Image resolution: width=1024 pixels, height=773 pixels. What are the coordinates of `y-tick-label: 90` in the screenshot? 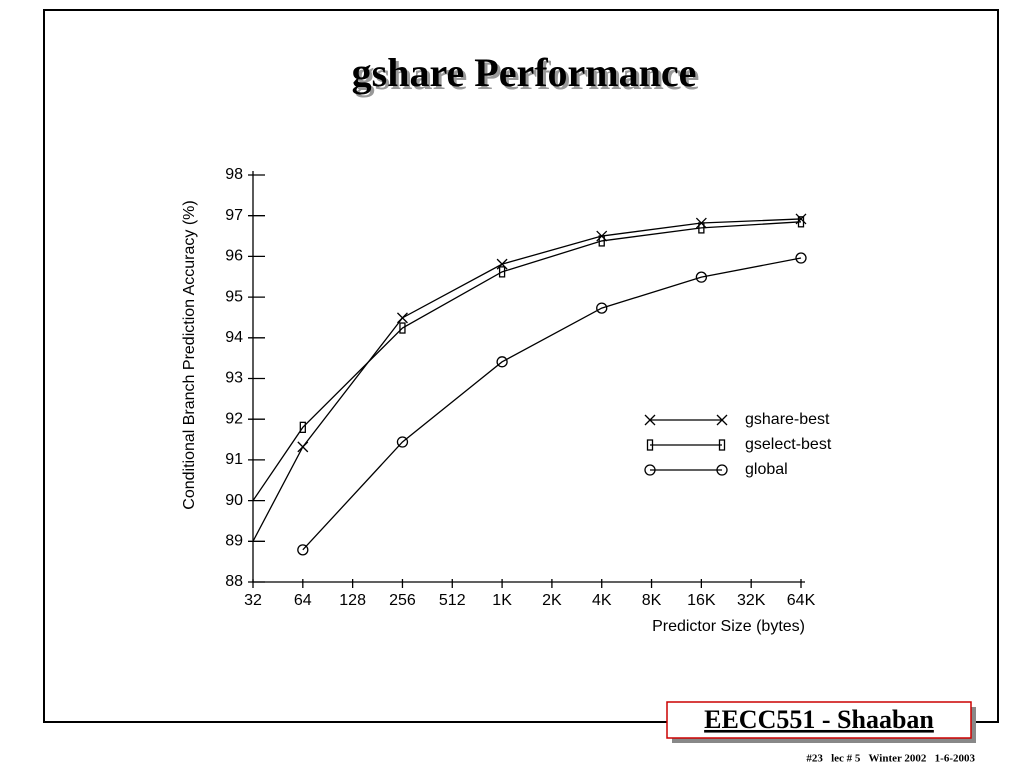 It's located at (234, 500).